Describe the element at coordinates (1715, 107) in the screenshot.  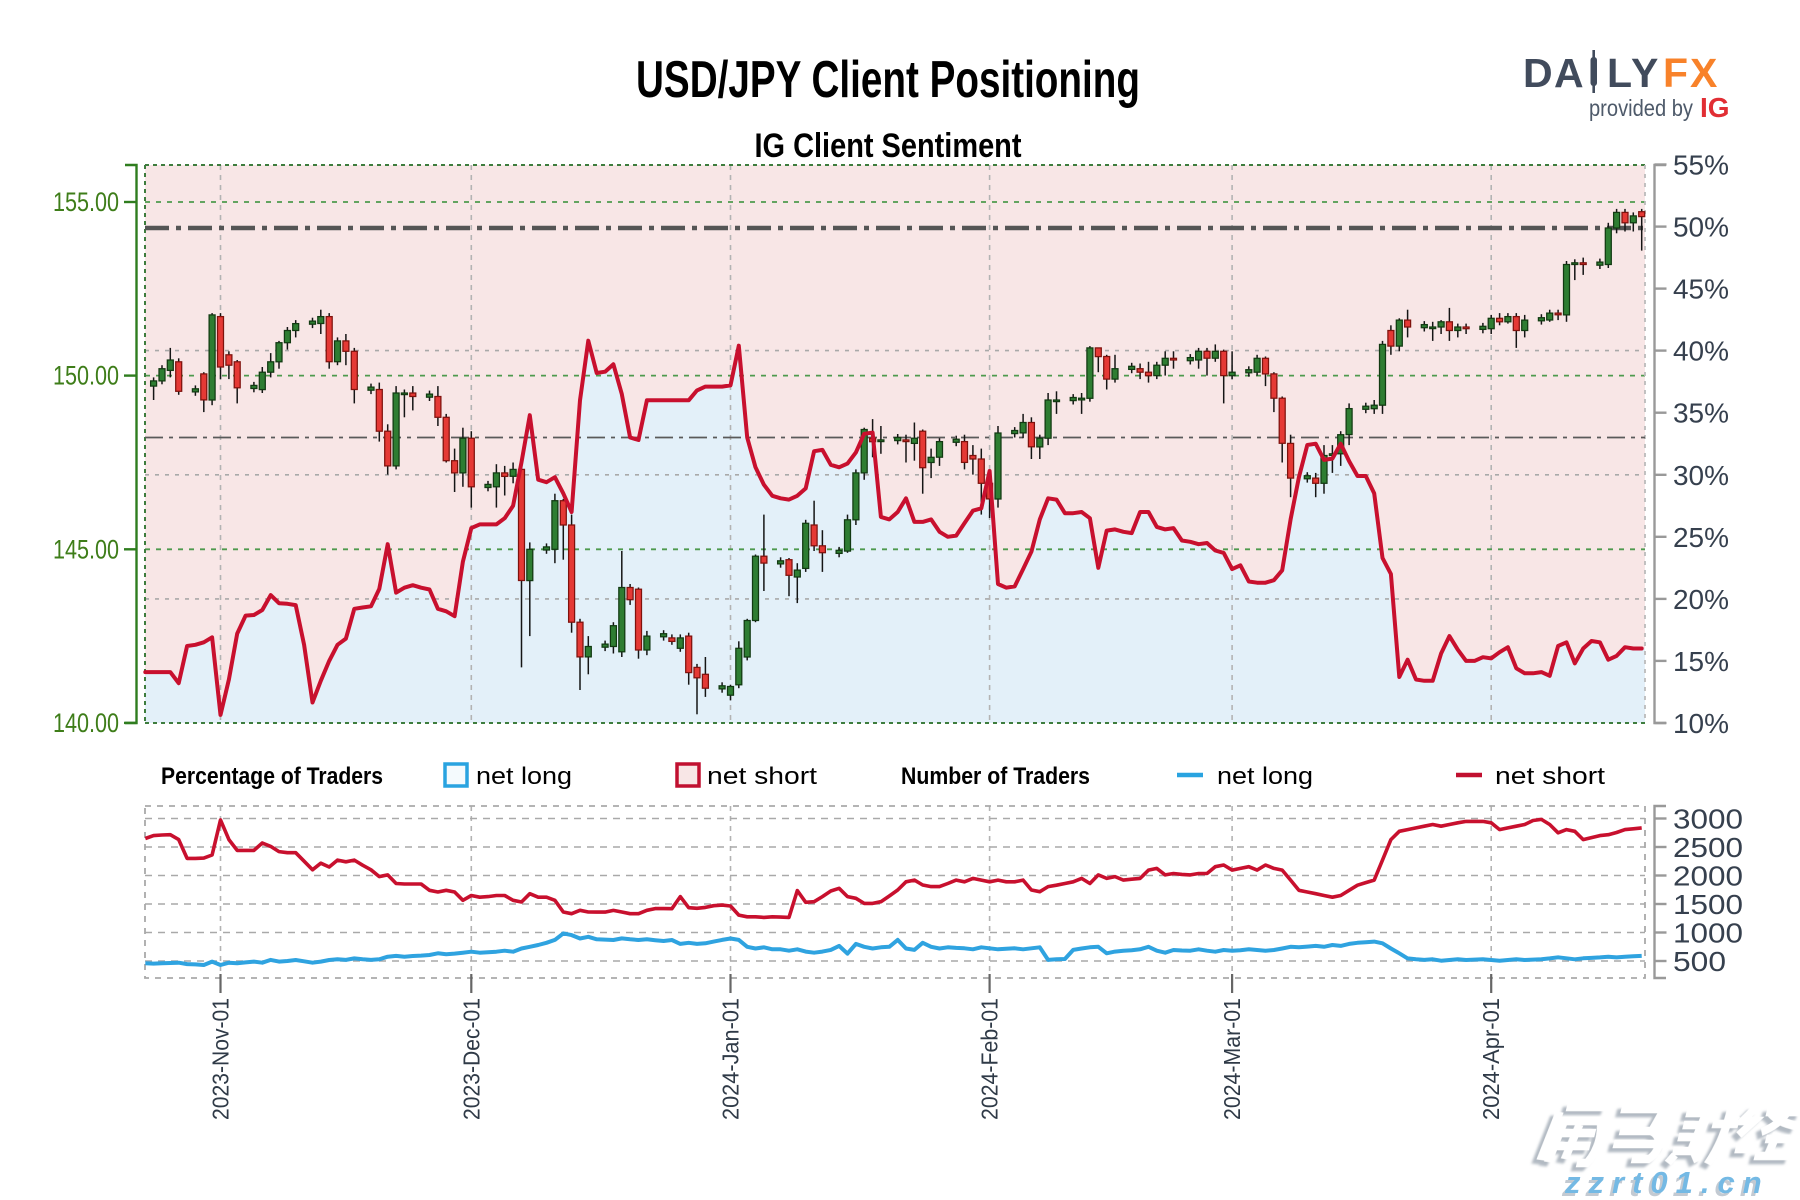
I see `svg-text: IG` at that location.